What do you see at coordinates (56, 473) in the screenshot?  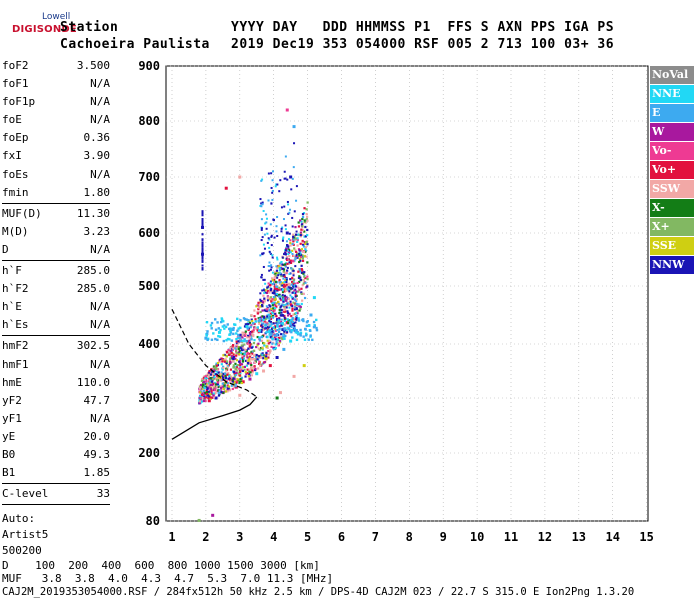 I see `param-row: B1 1.85` at bounding box center [56, 473].